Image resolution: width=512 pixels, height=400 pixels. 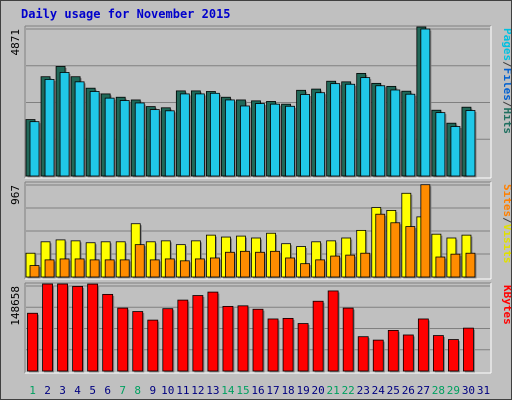 I want to click on legend: Sites/Visits, so click(x=506, y=224).